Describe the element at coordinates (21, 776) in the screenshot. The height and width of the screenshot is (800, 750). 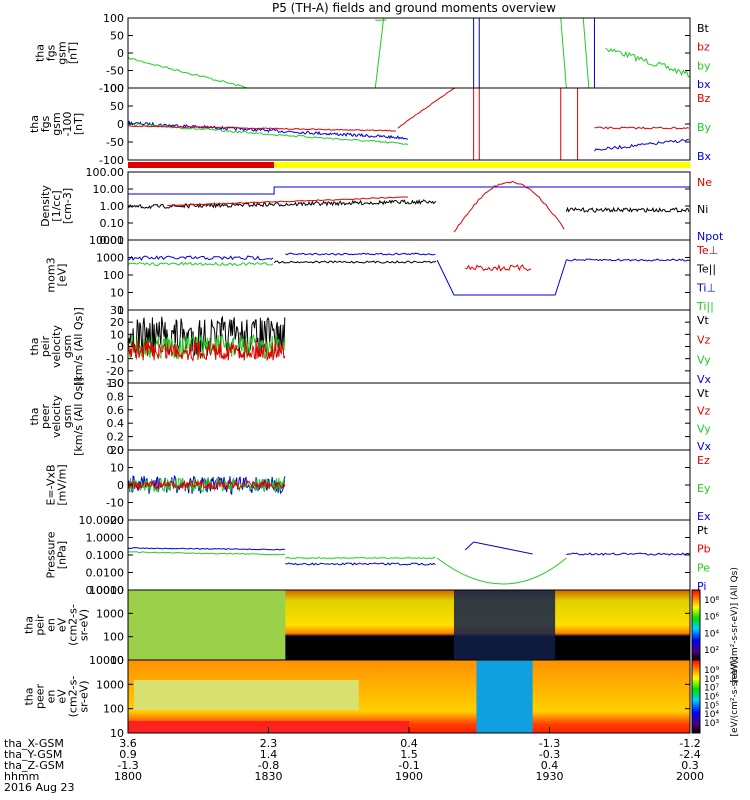
I see `x-row-label: hhmm` at that location.